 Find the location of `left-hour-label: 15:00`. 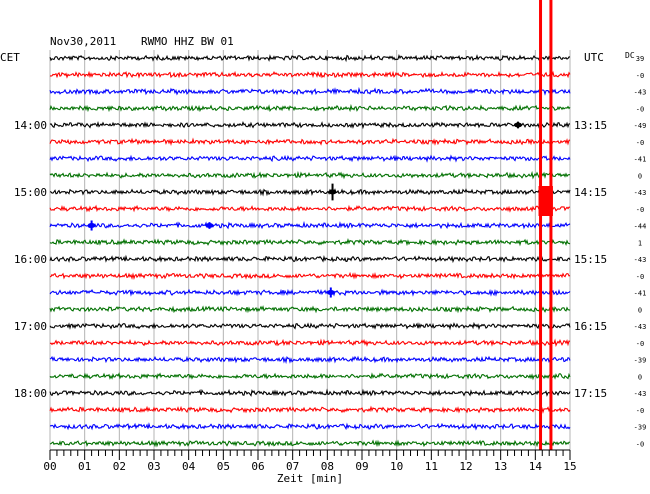

left-hour-label: 15:00 is located at coordinates (30, 192).